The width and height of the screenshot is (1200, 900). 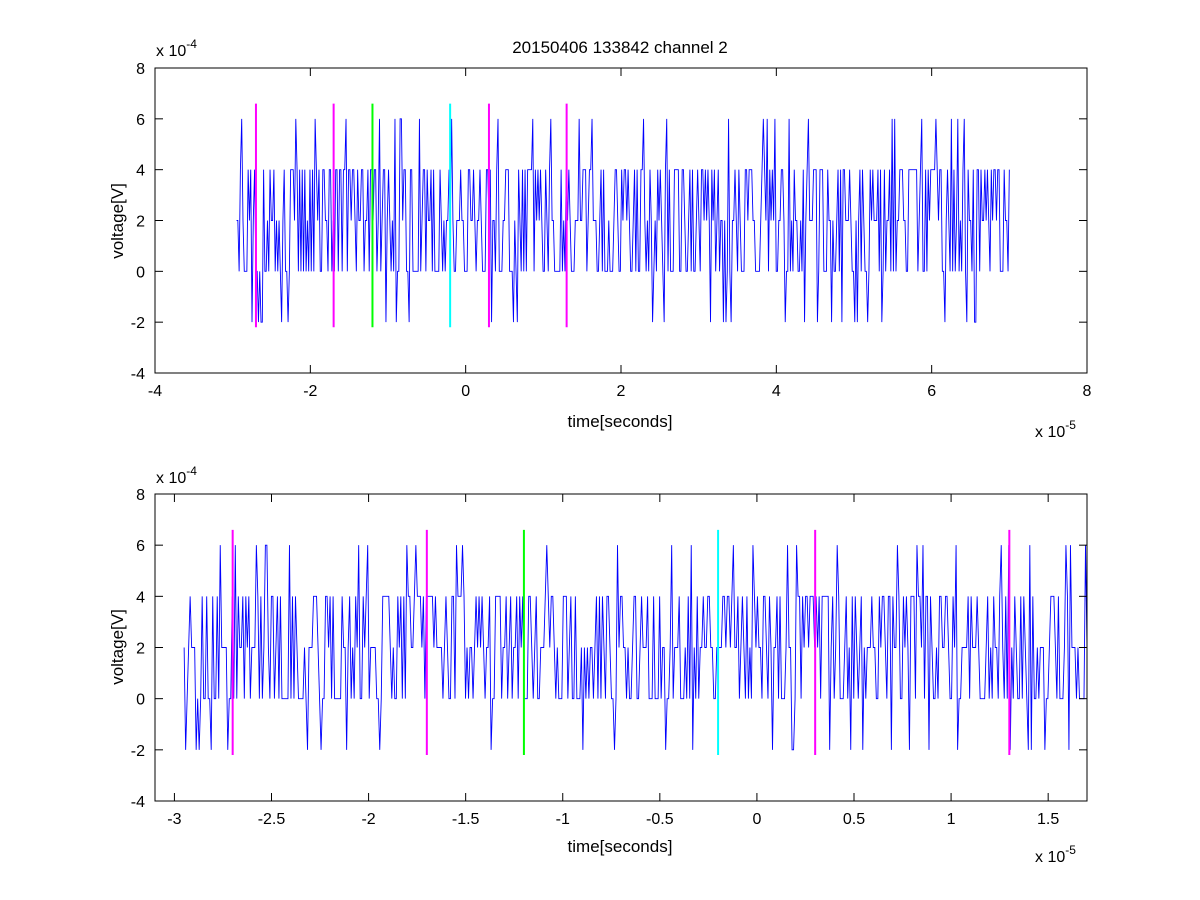 I want to click on bottom-plot-ytick-label: -4, so click(x=138, y=802).